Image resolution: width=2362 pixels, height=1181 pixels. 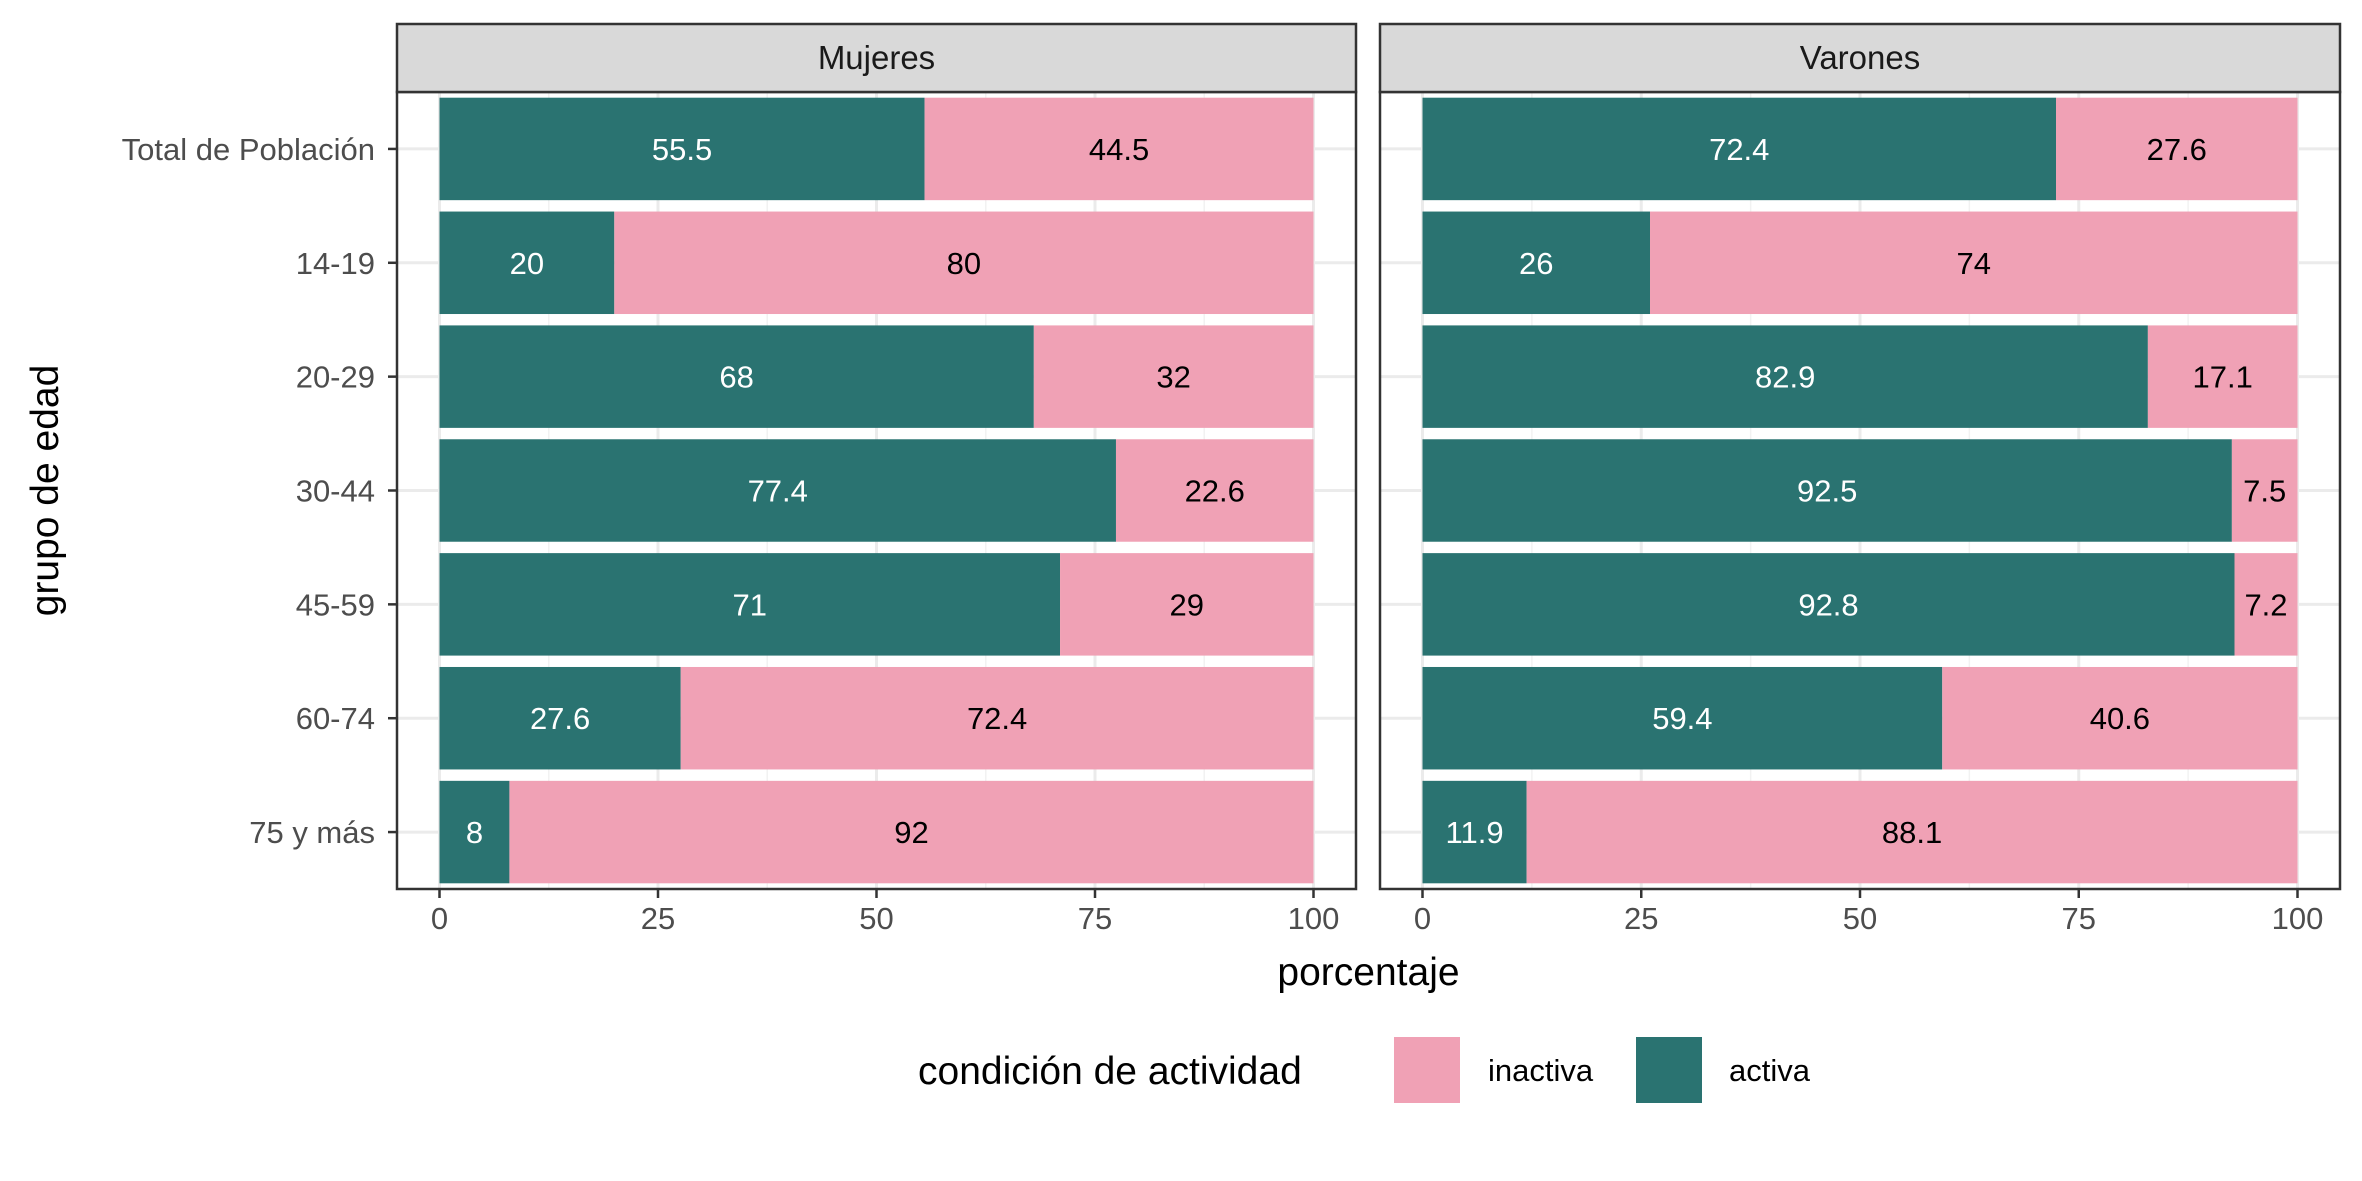 I want to click on data-label: 92, so click(x=911, y=832).